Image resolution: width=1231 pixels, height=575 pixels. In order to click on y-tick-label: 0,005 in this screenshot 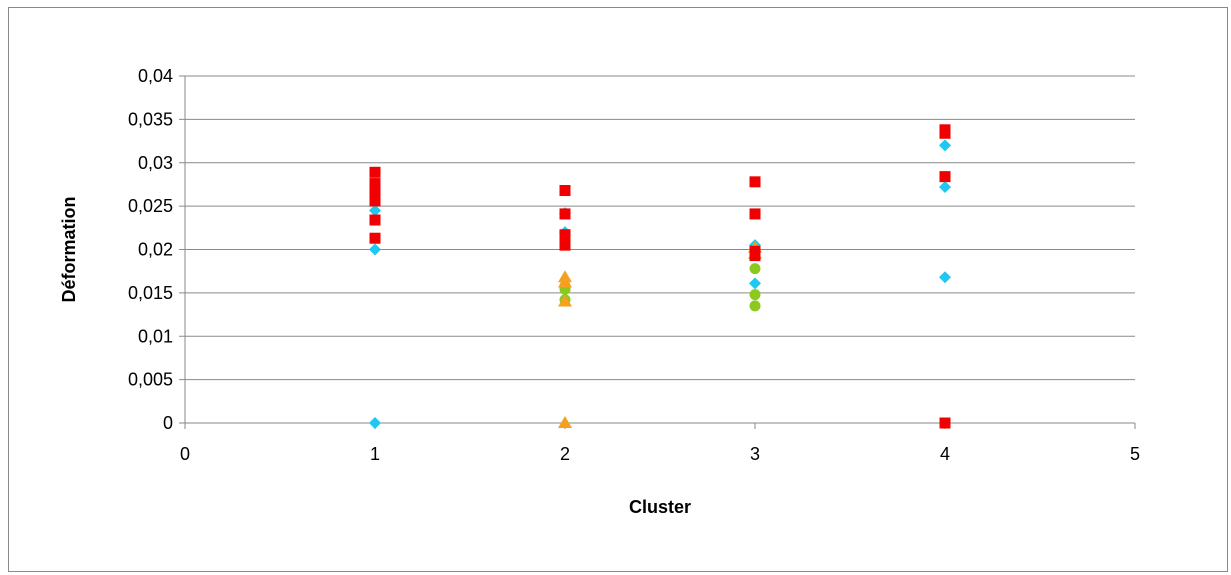, I will do `click(150, 380)`.